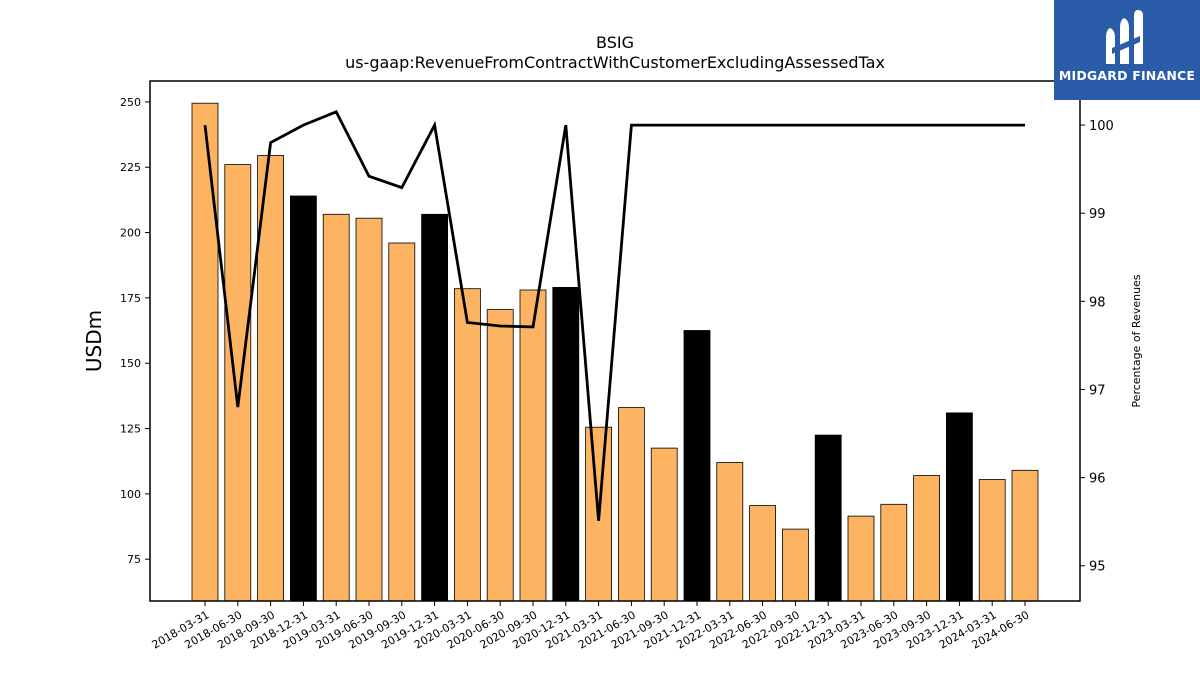  I want to click on y-tick-label: 200, so click(130, 233).